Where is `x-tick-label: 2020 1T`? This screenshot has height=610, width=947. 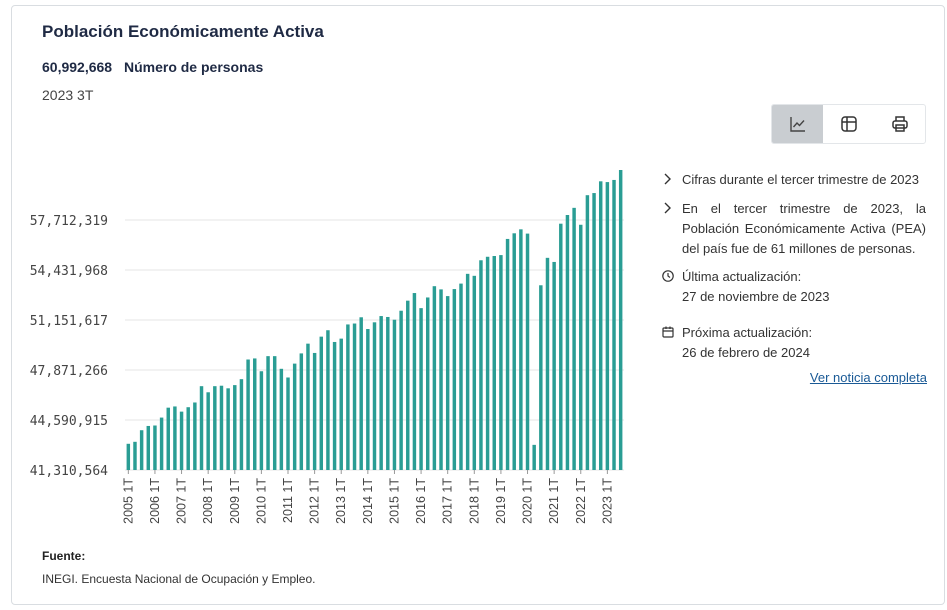
x-tick-label: 2020 1T is located at coordinates (528, 501).